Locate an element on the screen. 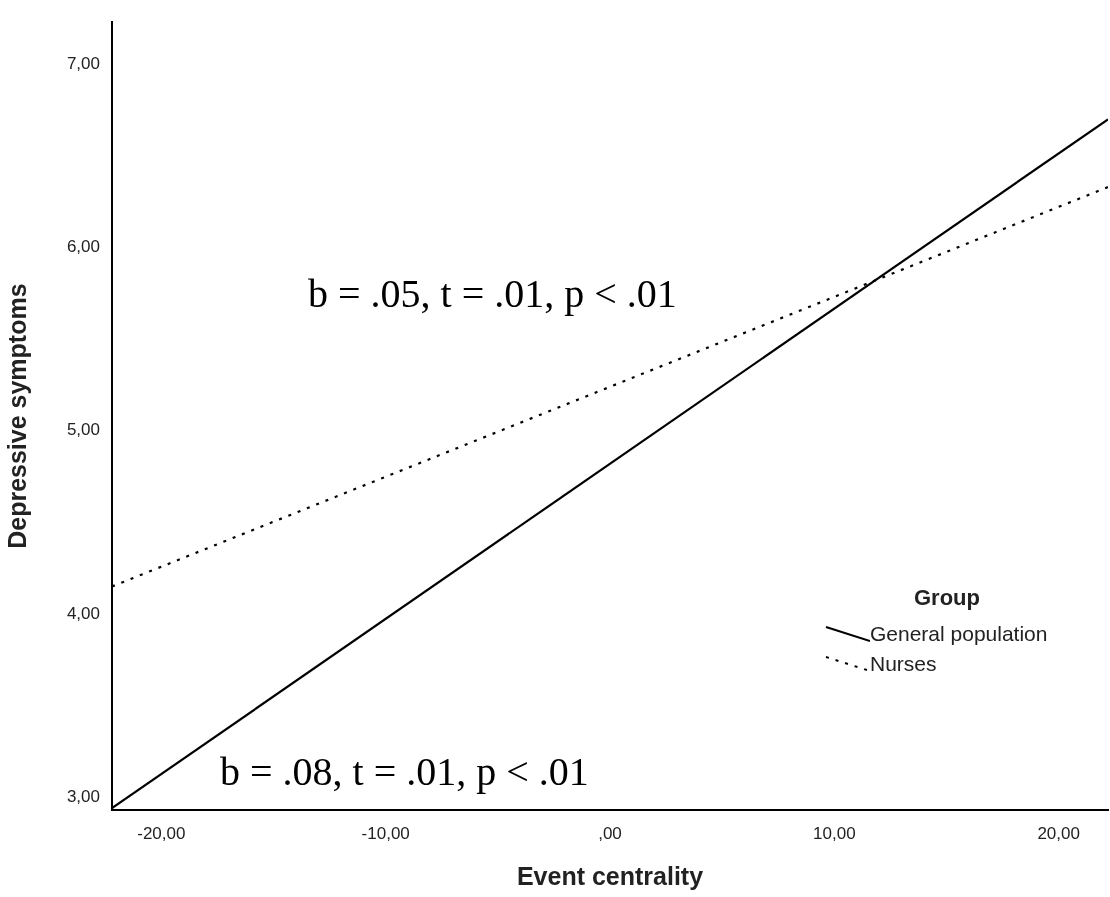 Image resolution: width=1110 pixels, height=897 pixels. annotation: b = .05, t = .01, p < .01 is located at coordinates (492, 293).